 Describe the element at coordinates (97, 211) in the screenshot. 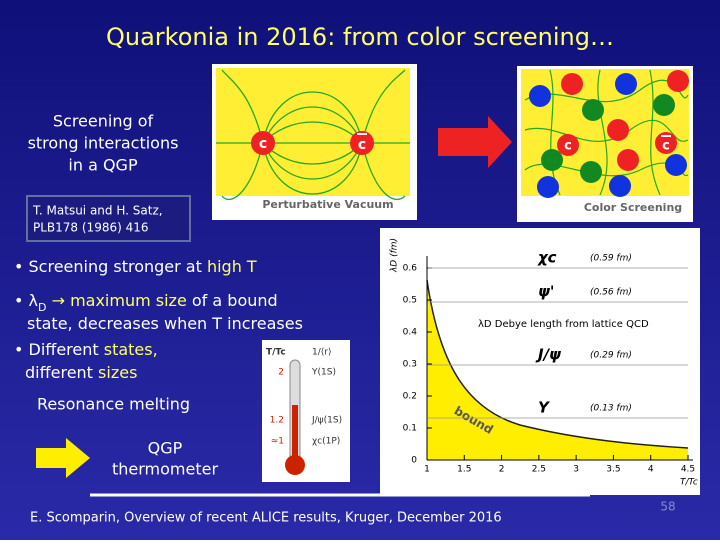

I see `reference-line: T. Matsui and H. Satz,` at that location.